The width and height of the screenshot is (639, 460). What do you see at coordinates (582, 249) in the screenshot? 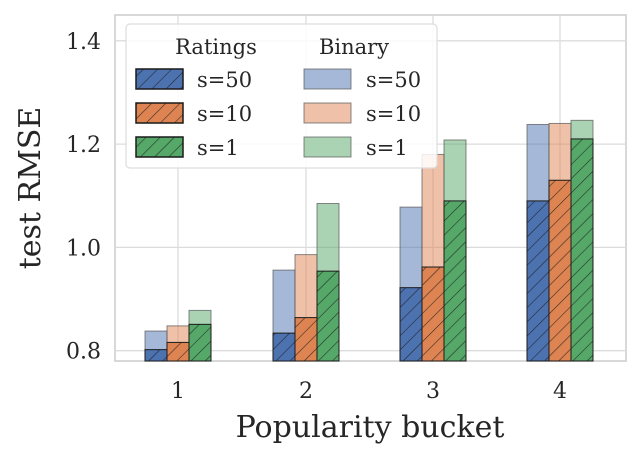
I see `bar-ratings-s1-bucket-4-hatch` at bounding box center [582, 249].